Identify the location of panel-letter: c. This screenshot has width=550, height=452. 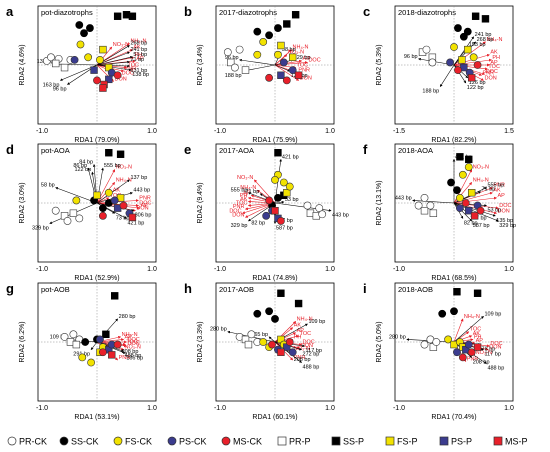
(366, 11).